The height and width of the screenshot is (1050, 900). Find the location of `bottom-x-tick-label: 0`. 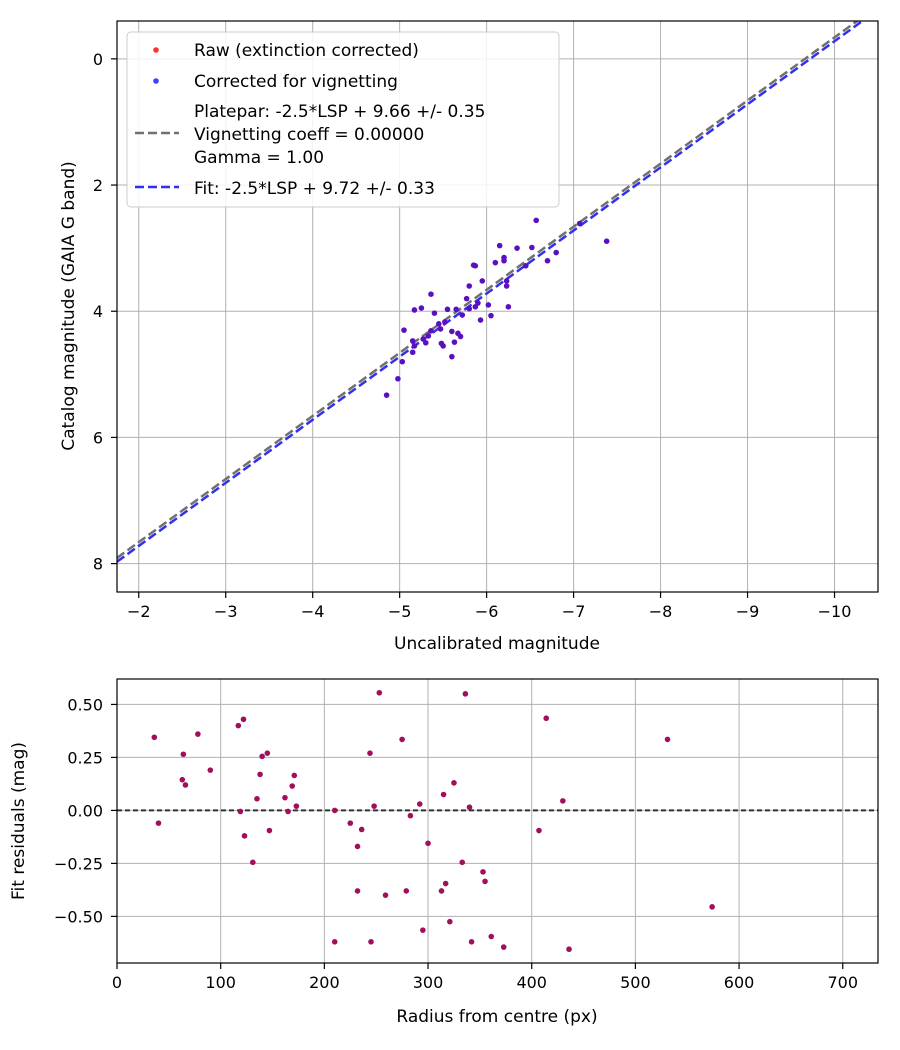

bottom-x-tick-label: 0 is located at coordinates (117, 982).